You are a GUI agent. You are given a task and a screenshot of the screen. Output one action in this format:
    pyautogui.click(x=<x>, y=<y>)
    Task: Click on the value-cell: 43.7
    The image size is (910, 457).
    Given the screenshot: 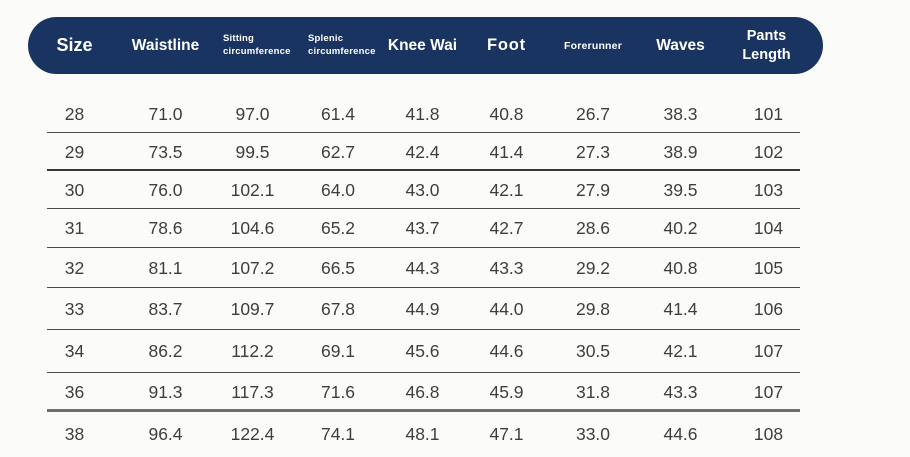 What is the action you would take?
    pyautogui.click(x=422, y=228)
    